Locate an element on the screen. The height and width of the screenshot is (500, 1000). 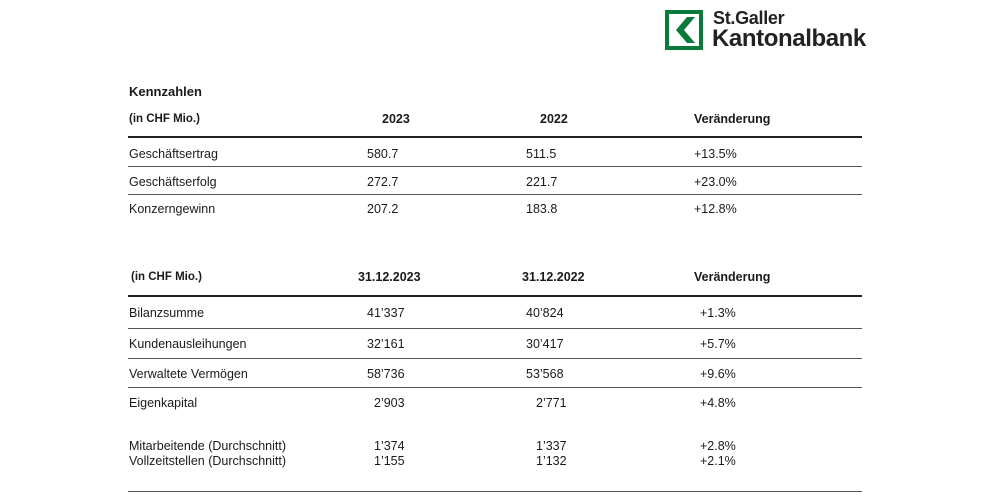
table2-header-rule is located at coordinates (495, 296).